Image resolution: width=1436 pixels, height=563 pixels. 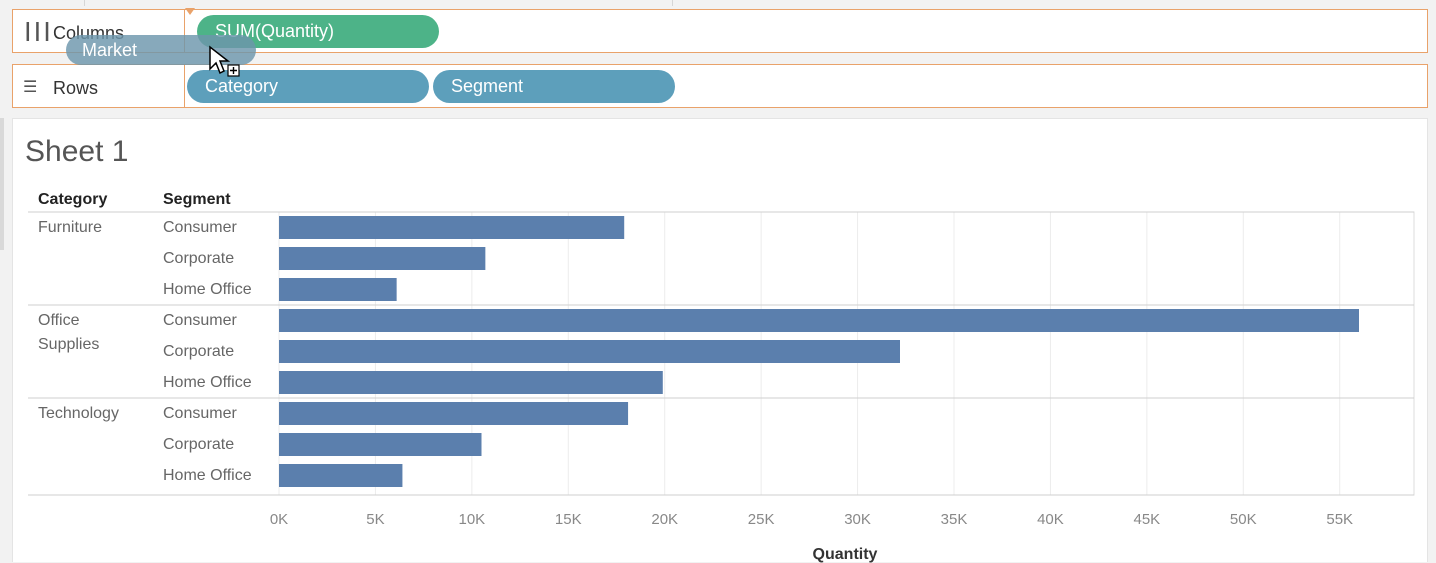 What do you see at coordinates (190, 11) in the screenshot?
I see `drop-indicator` at bounding box center [190, 11].